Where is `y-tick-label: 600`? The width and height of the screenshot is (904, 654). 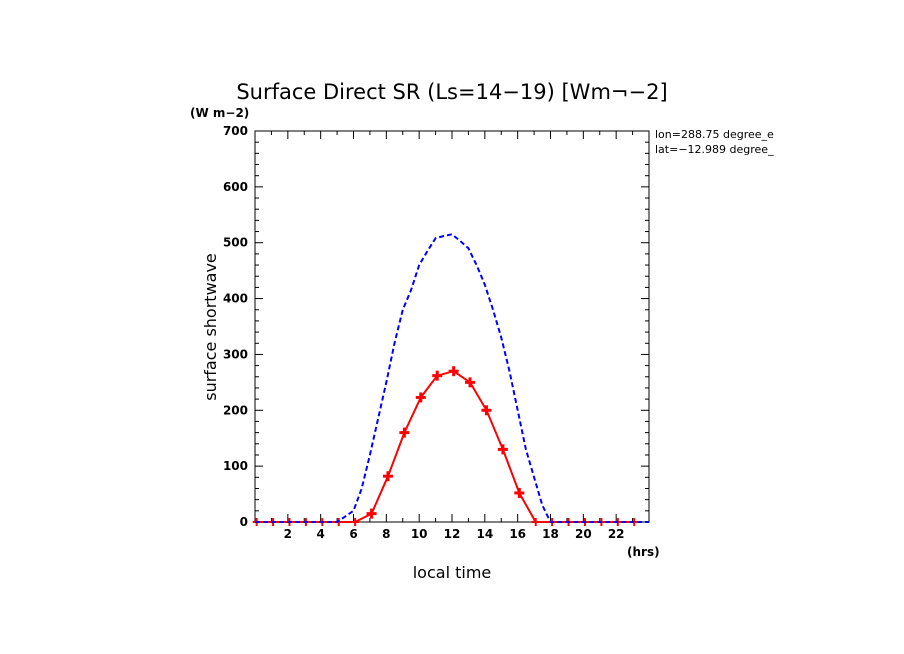 y-tick-label: 600 is located at coordinates (235, 187).